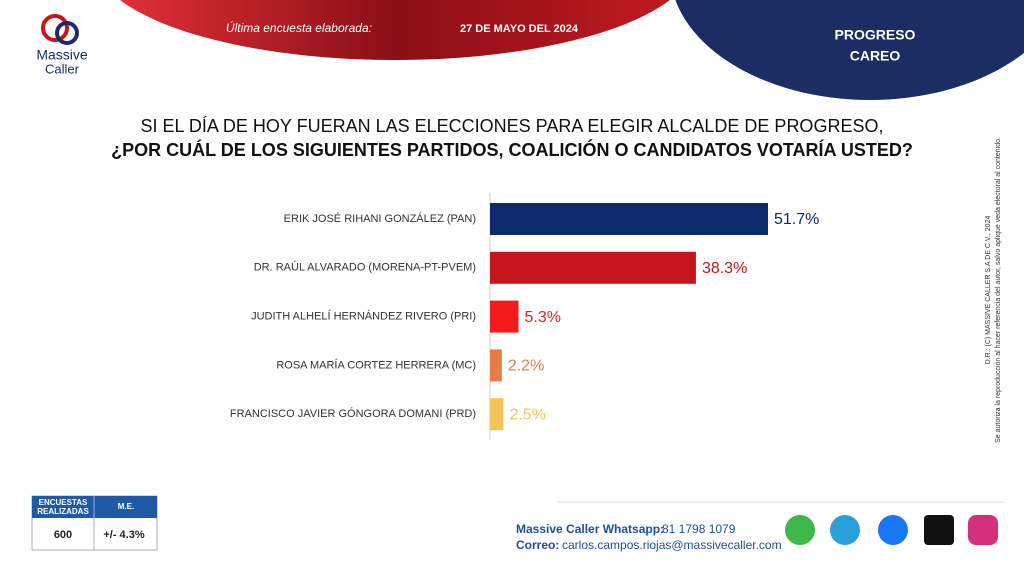 This screenshot has width=1024, height=576. I want to click on sample-table: ENCUESTAS REALIZADAS M.E. 600 +/- 4.3%, so click(94, 523).